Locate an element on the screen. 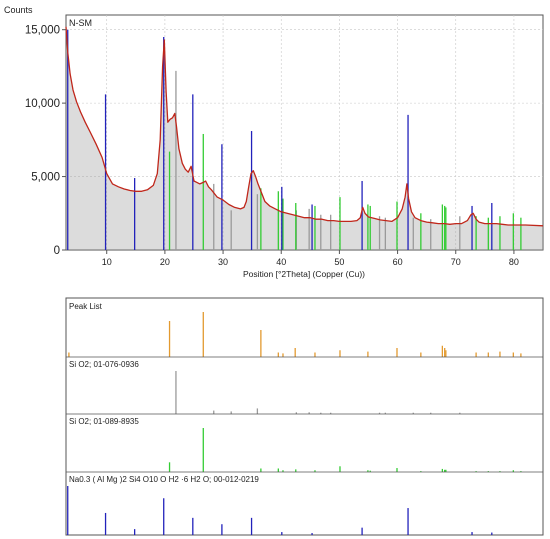 The height and width of the screenshot is (539, 550). y-tick-label: 15,000 is located at coordinates (42, 31).